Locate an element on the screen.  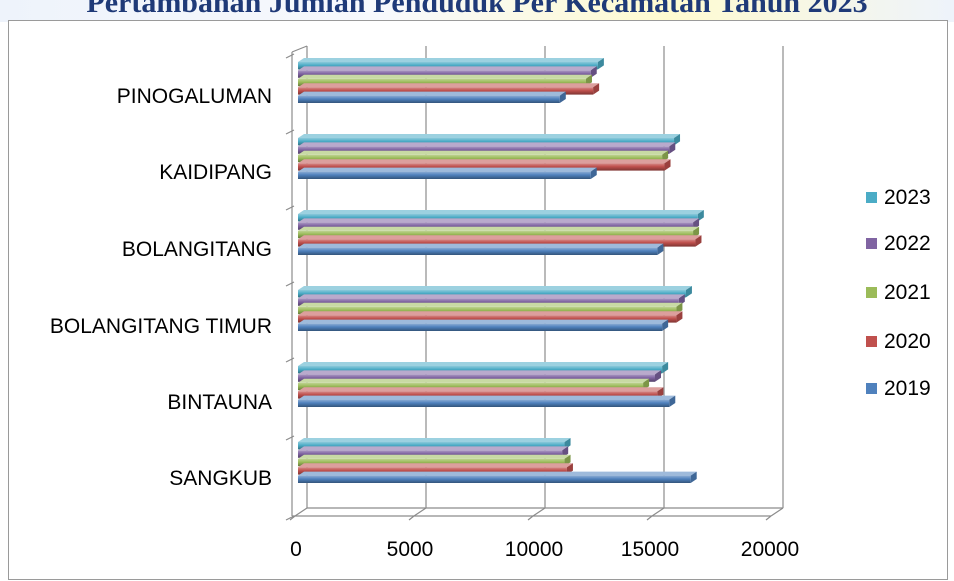
category-label: SANGKUB is located at coordinates (220, 478).